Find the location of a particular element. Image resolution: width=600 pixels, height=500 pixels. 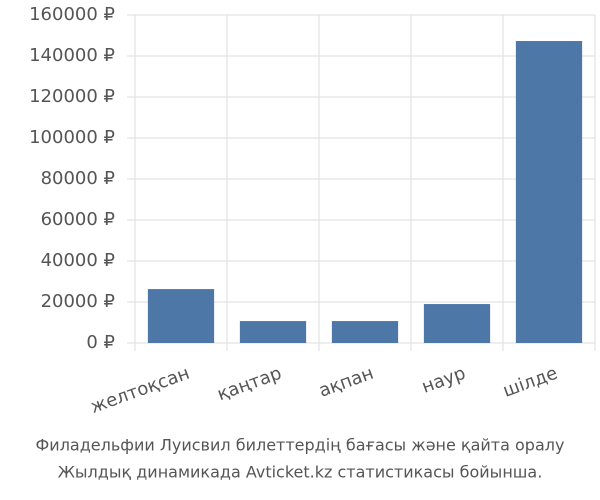

y-tick-label: 60000 ₽ is located at coordinates (78, 219).